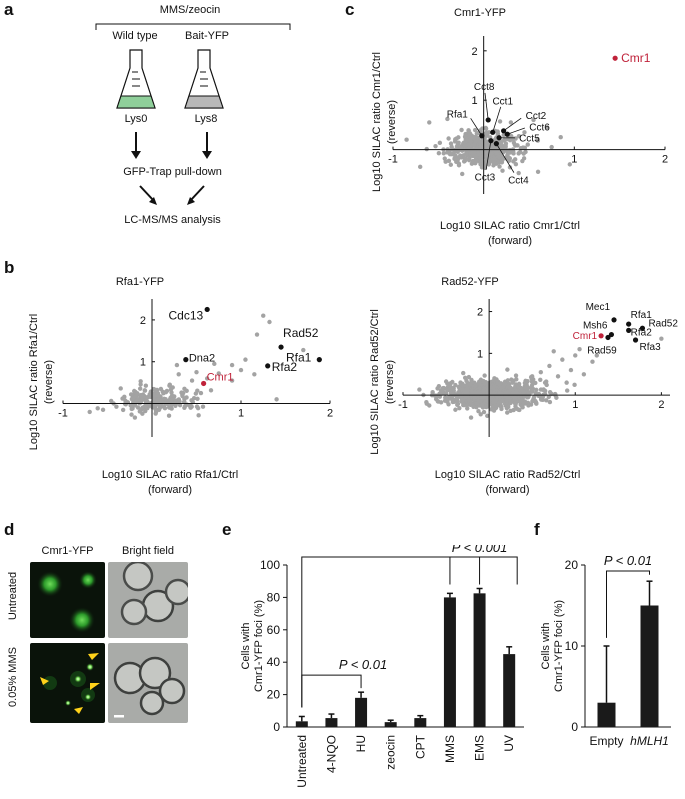  What do you see at coordinates (136, 119) in the screenshot?
I see `medium-lys0: Lys0` at bounding box center [136, 119].